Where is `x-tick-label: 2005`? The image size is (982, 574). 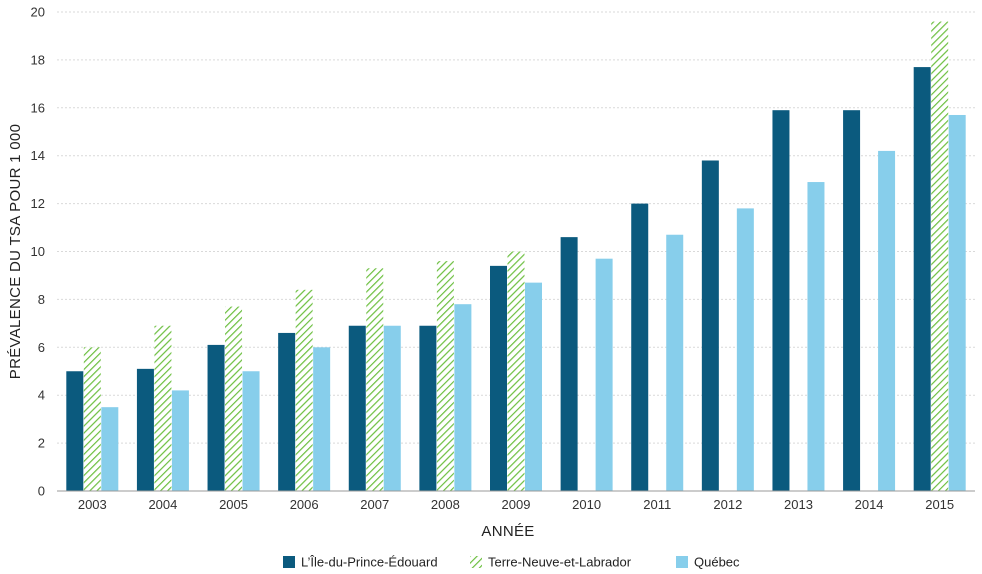
x-tick-label: 2005 is located at coordinates (233, 504).